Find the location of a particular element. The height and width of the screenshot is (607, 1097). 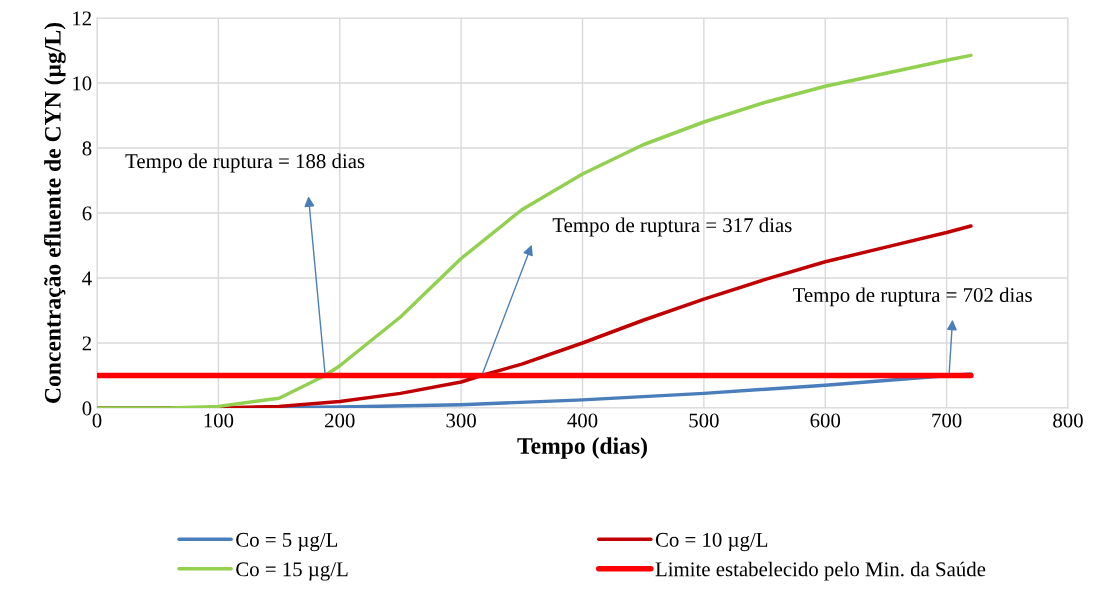

x-tick-label: 800 is located at coordinates (1068, 420).